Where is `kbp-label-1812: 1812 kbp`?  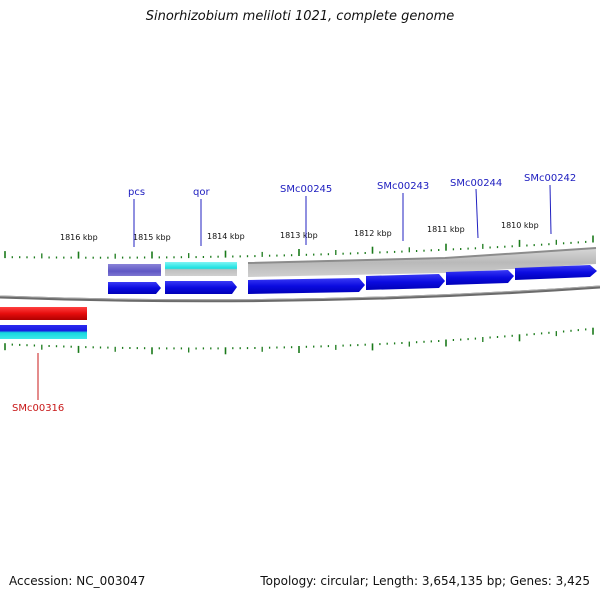
kbp-label-1812: 1812 kbp is located at coordinates (373, 233).